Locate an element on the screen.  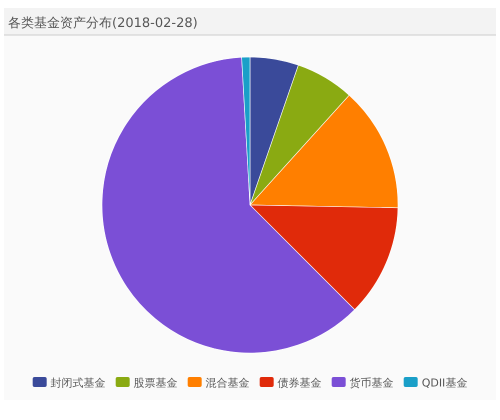
chart-title: 各类基金资产分布(2018-02-28) is located at coordinates (103, 23).